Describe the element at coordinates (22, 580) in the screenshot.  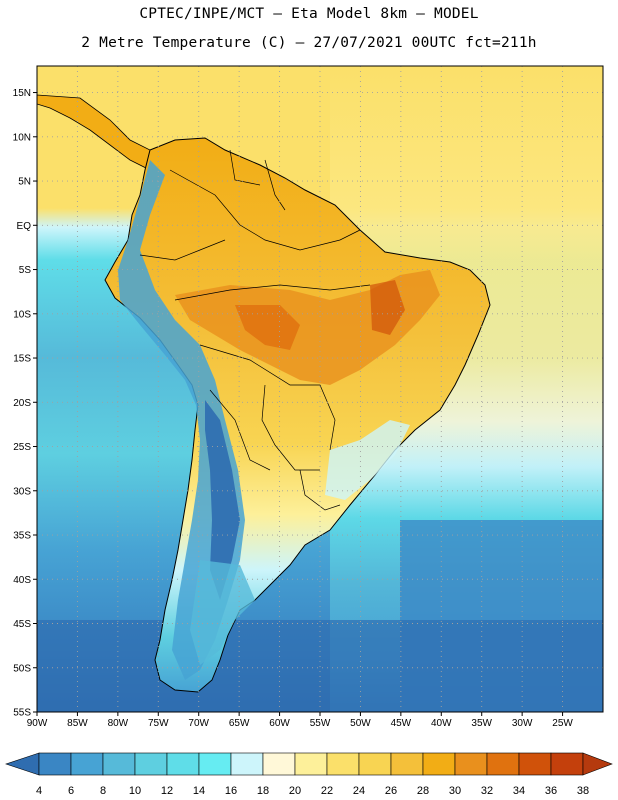
I see `lat-label: 40S` at that location.